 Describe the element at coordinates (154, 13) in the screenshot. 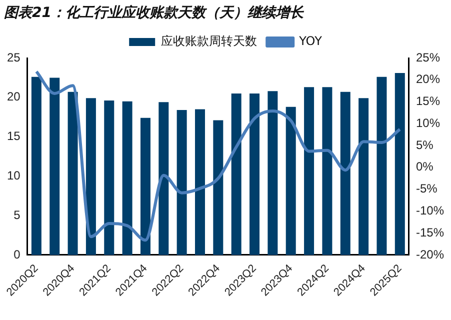

I see `chart-title: 图表21：化工行业应收账款天数（天）继续增长` at that location.